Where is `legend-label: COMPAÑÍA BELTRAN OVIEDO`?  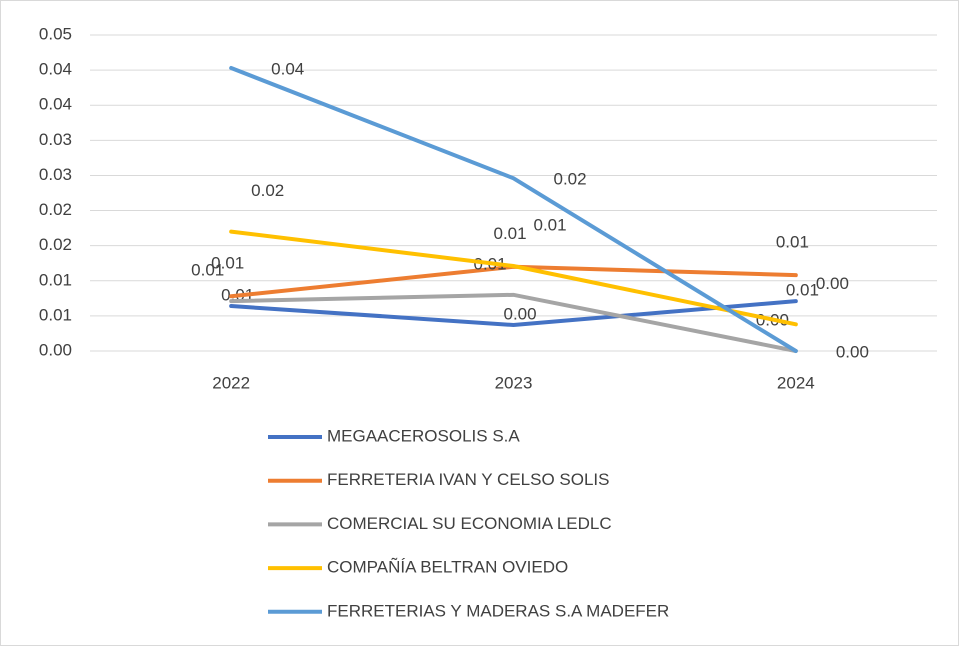
legend-label: COMPAÑÍA BELTRAN OVIEDO is located at coordinates (447, 567).